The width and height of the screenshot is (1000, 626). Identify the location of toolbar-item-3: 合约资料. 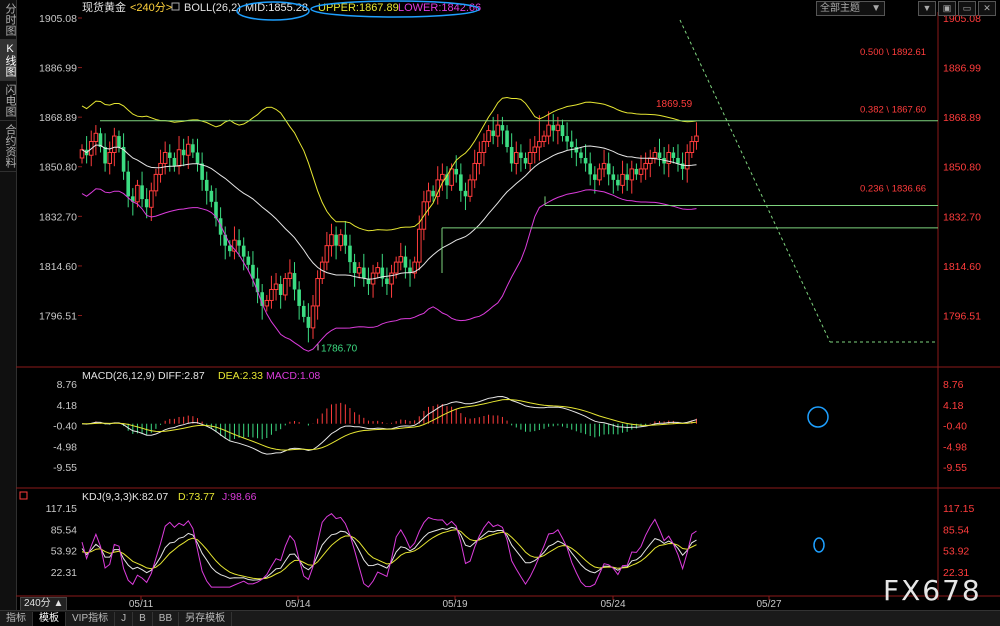
(8, 146).